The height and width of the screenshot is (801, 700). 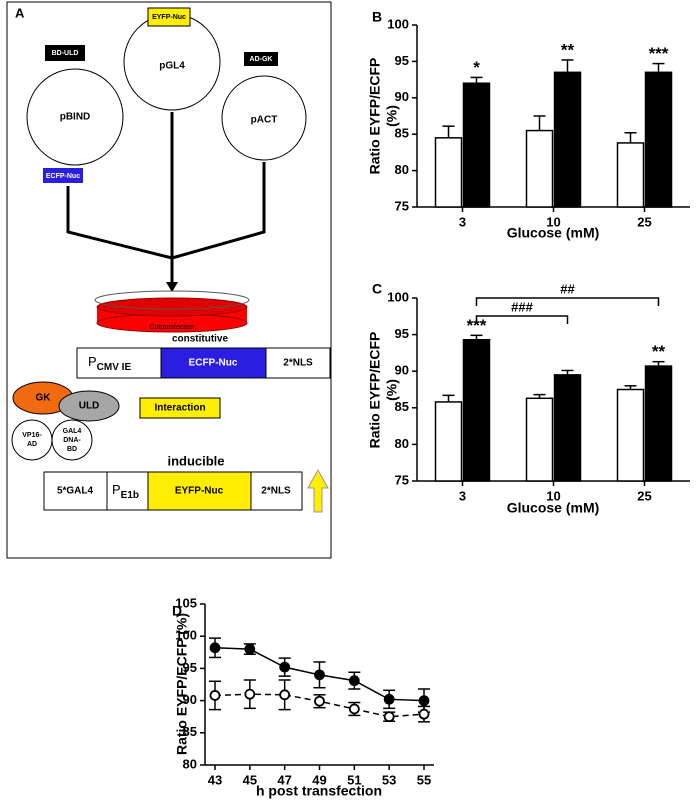 I want to click on protein-label: AD, so click(x=32, y=444).